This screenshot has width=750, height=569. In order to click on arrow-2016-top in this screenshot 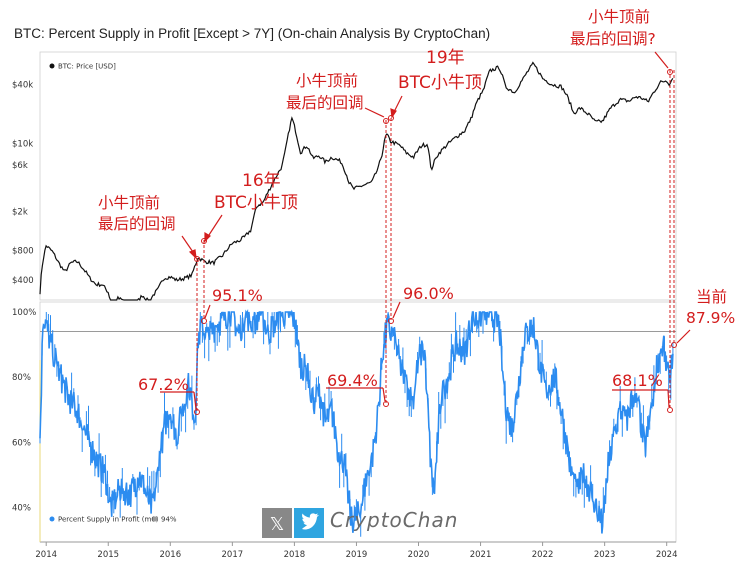, I will do `click(214, 226)`.